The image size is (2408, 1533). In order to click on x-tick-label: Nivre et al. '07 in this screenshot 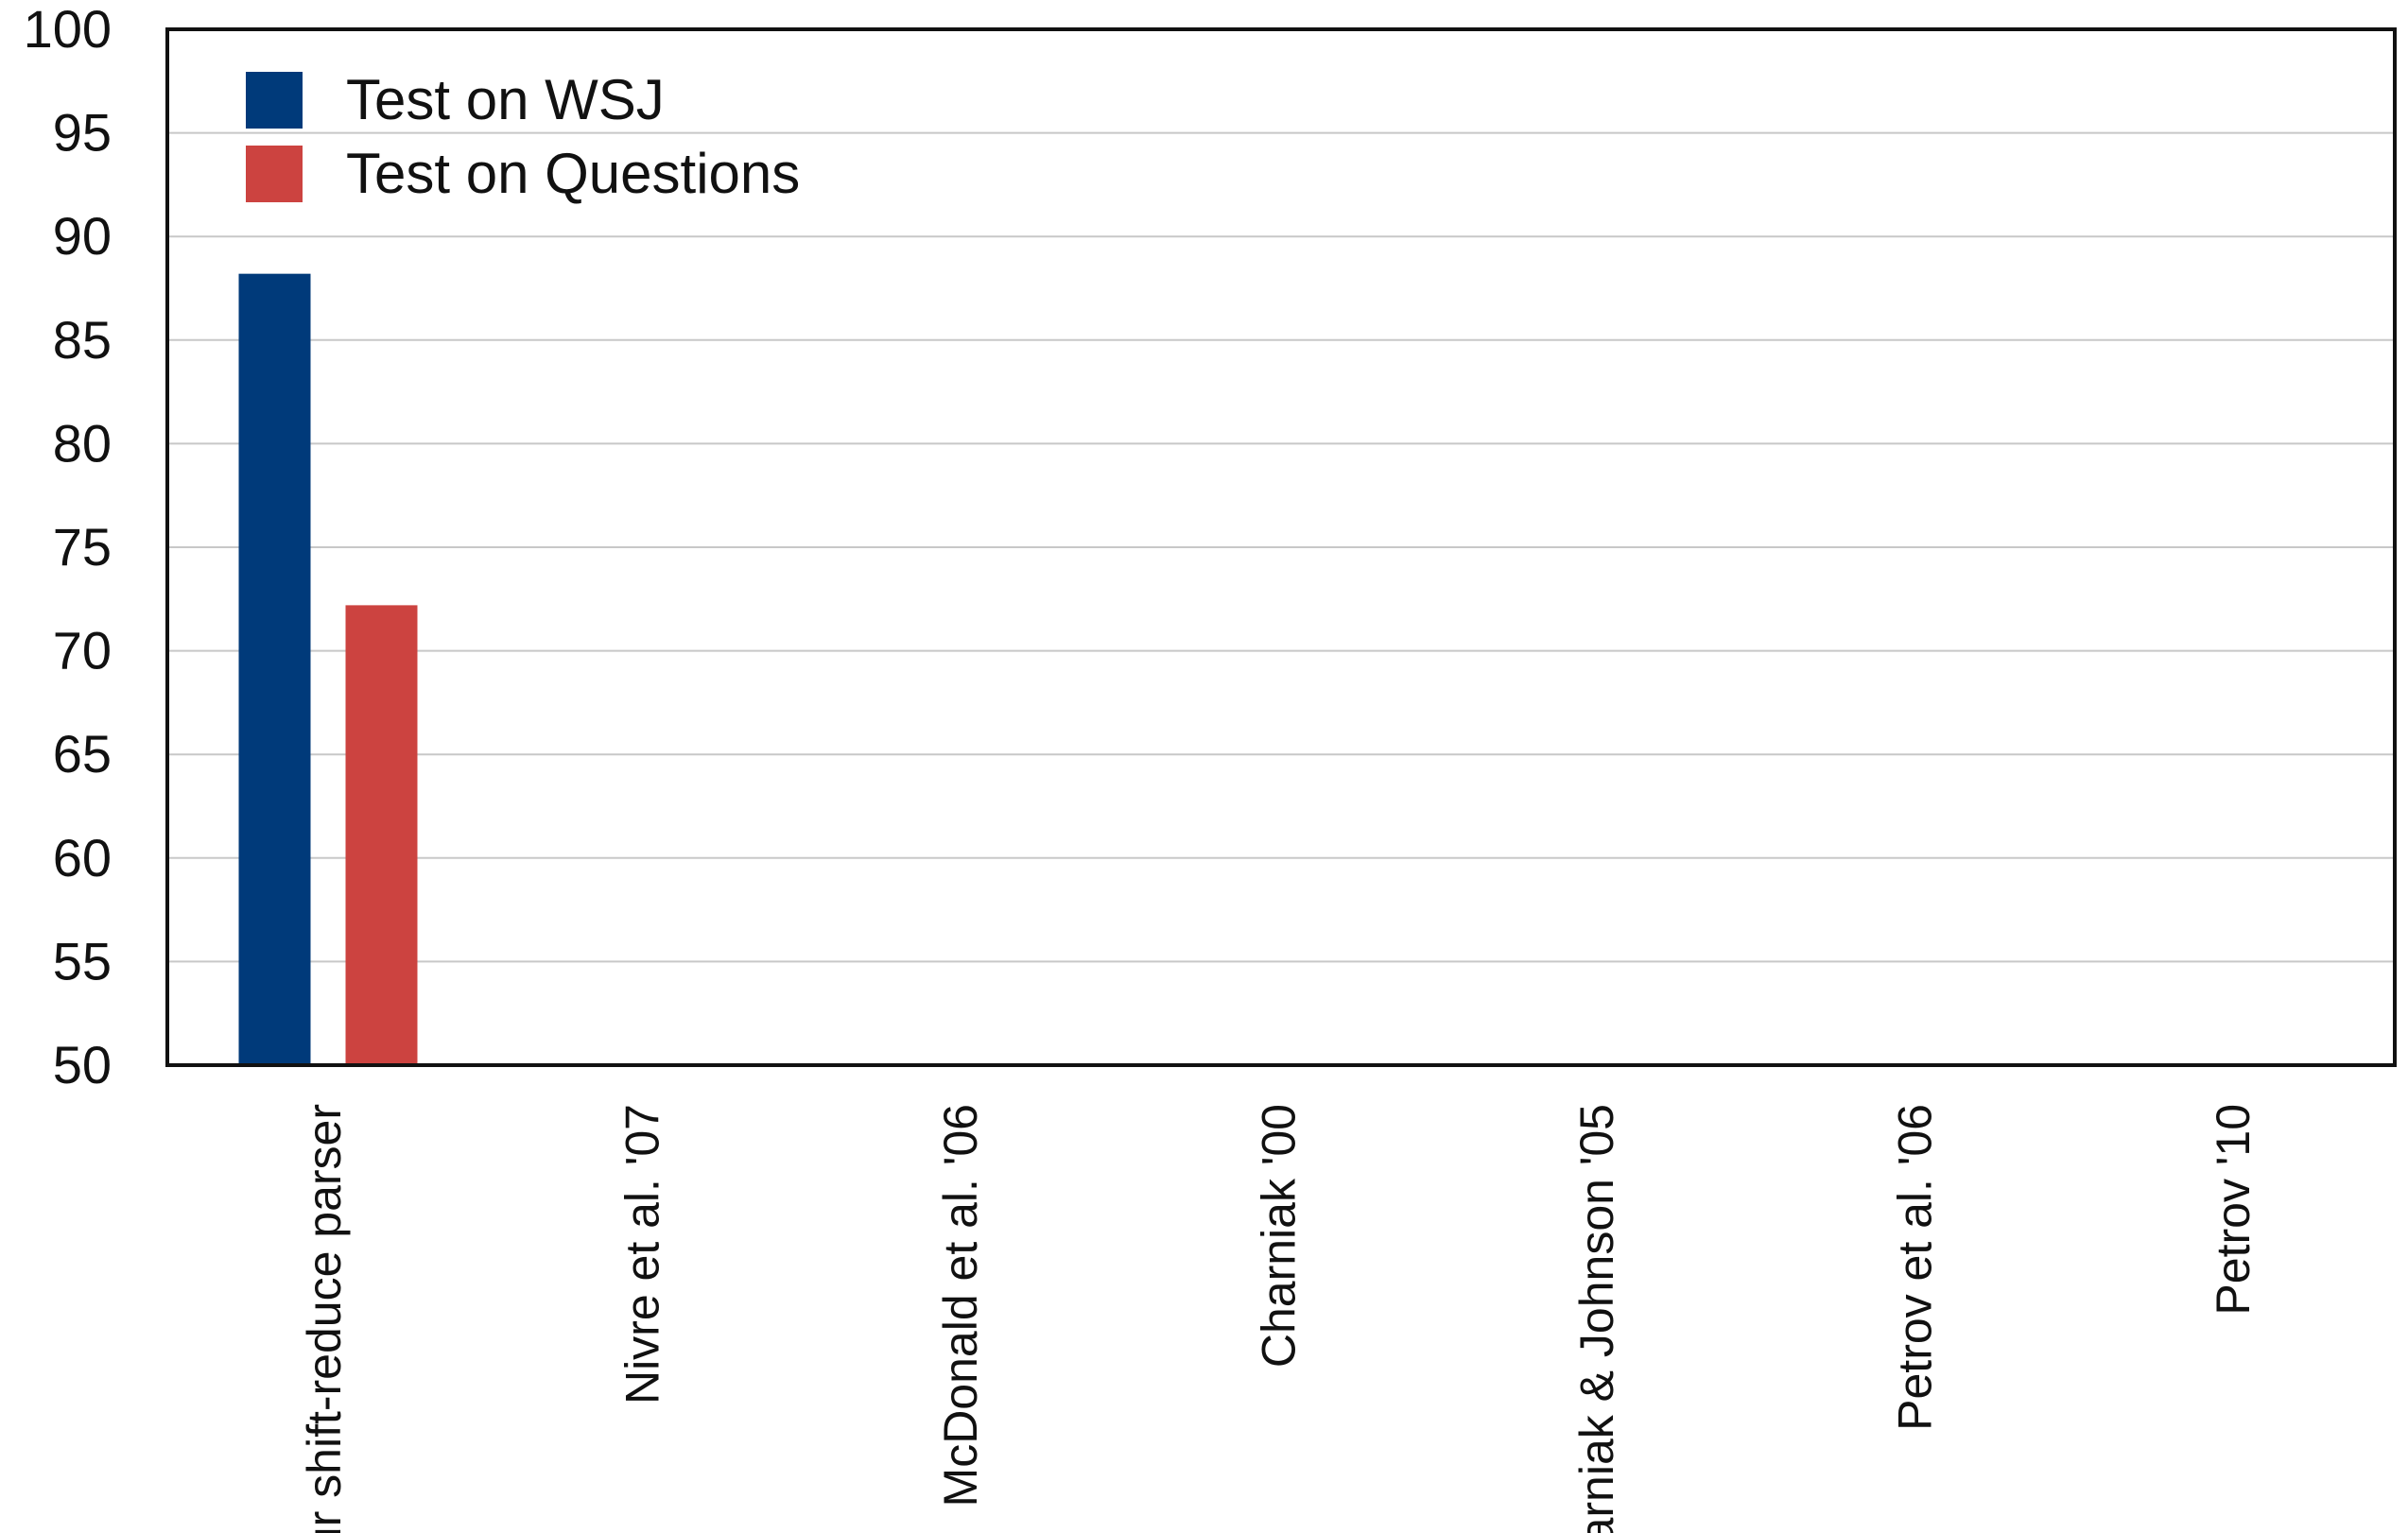, I will do `click(642, 1254)`.